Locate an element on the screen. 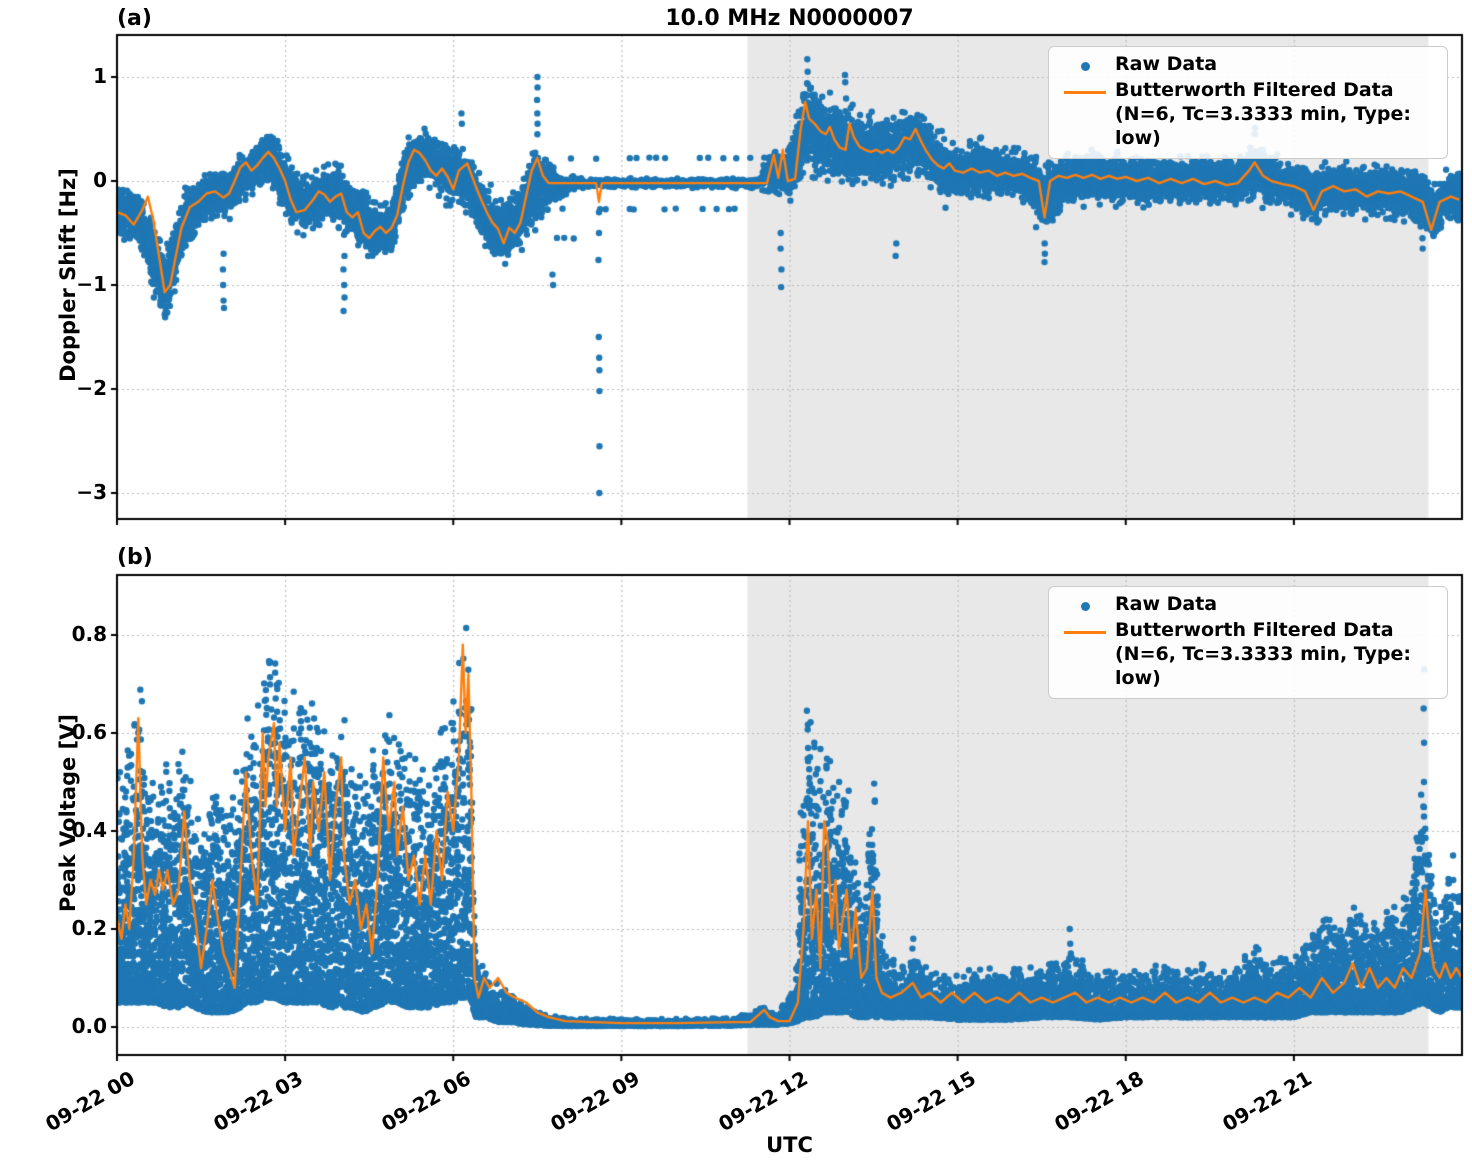 The image size is (1472, 1172). panel-a-ytick-−1: −1 is located at coordinates (91, 284).